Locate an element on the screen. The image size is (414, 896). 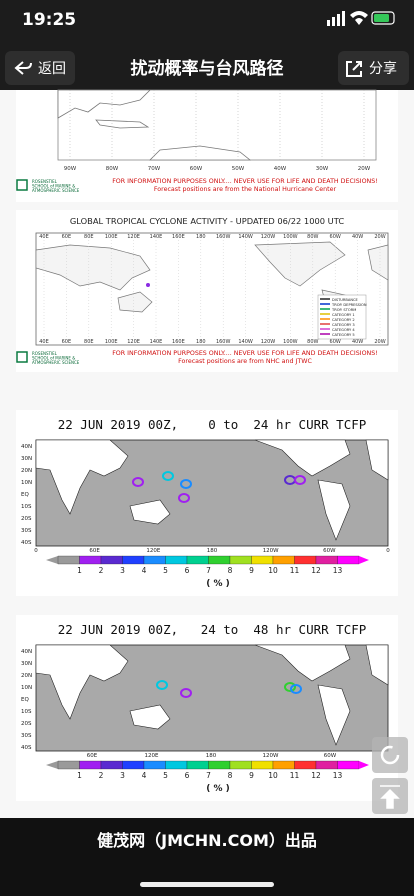
lon-label-top: 100E is located at coordinates (111, 237).